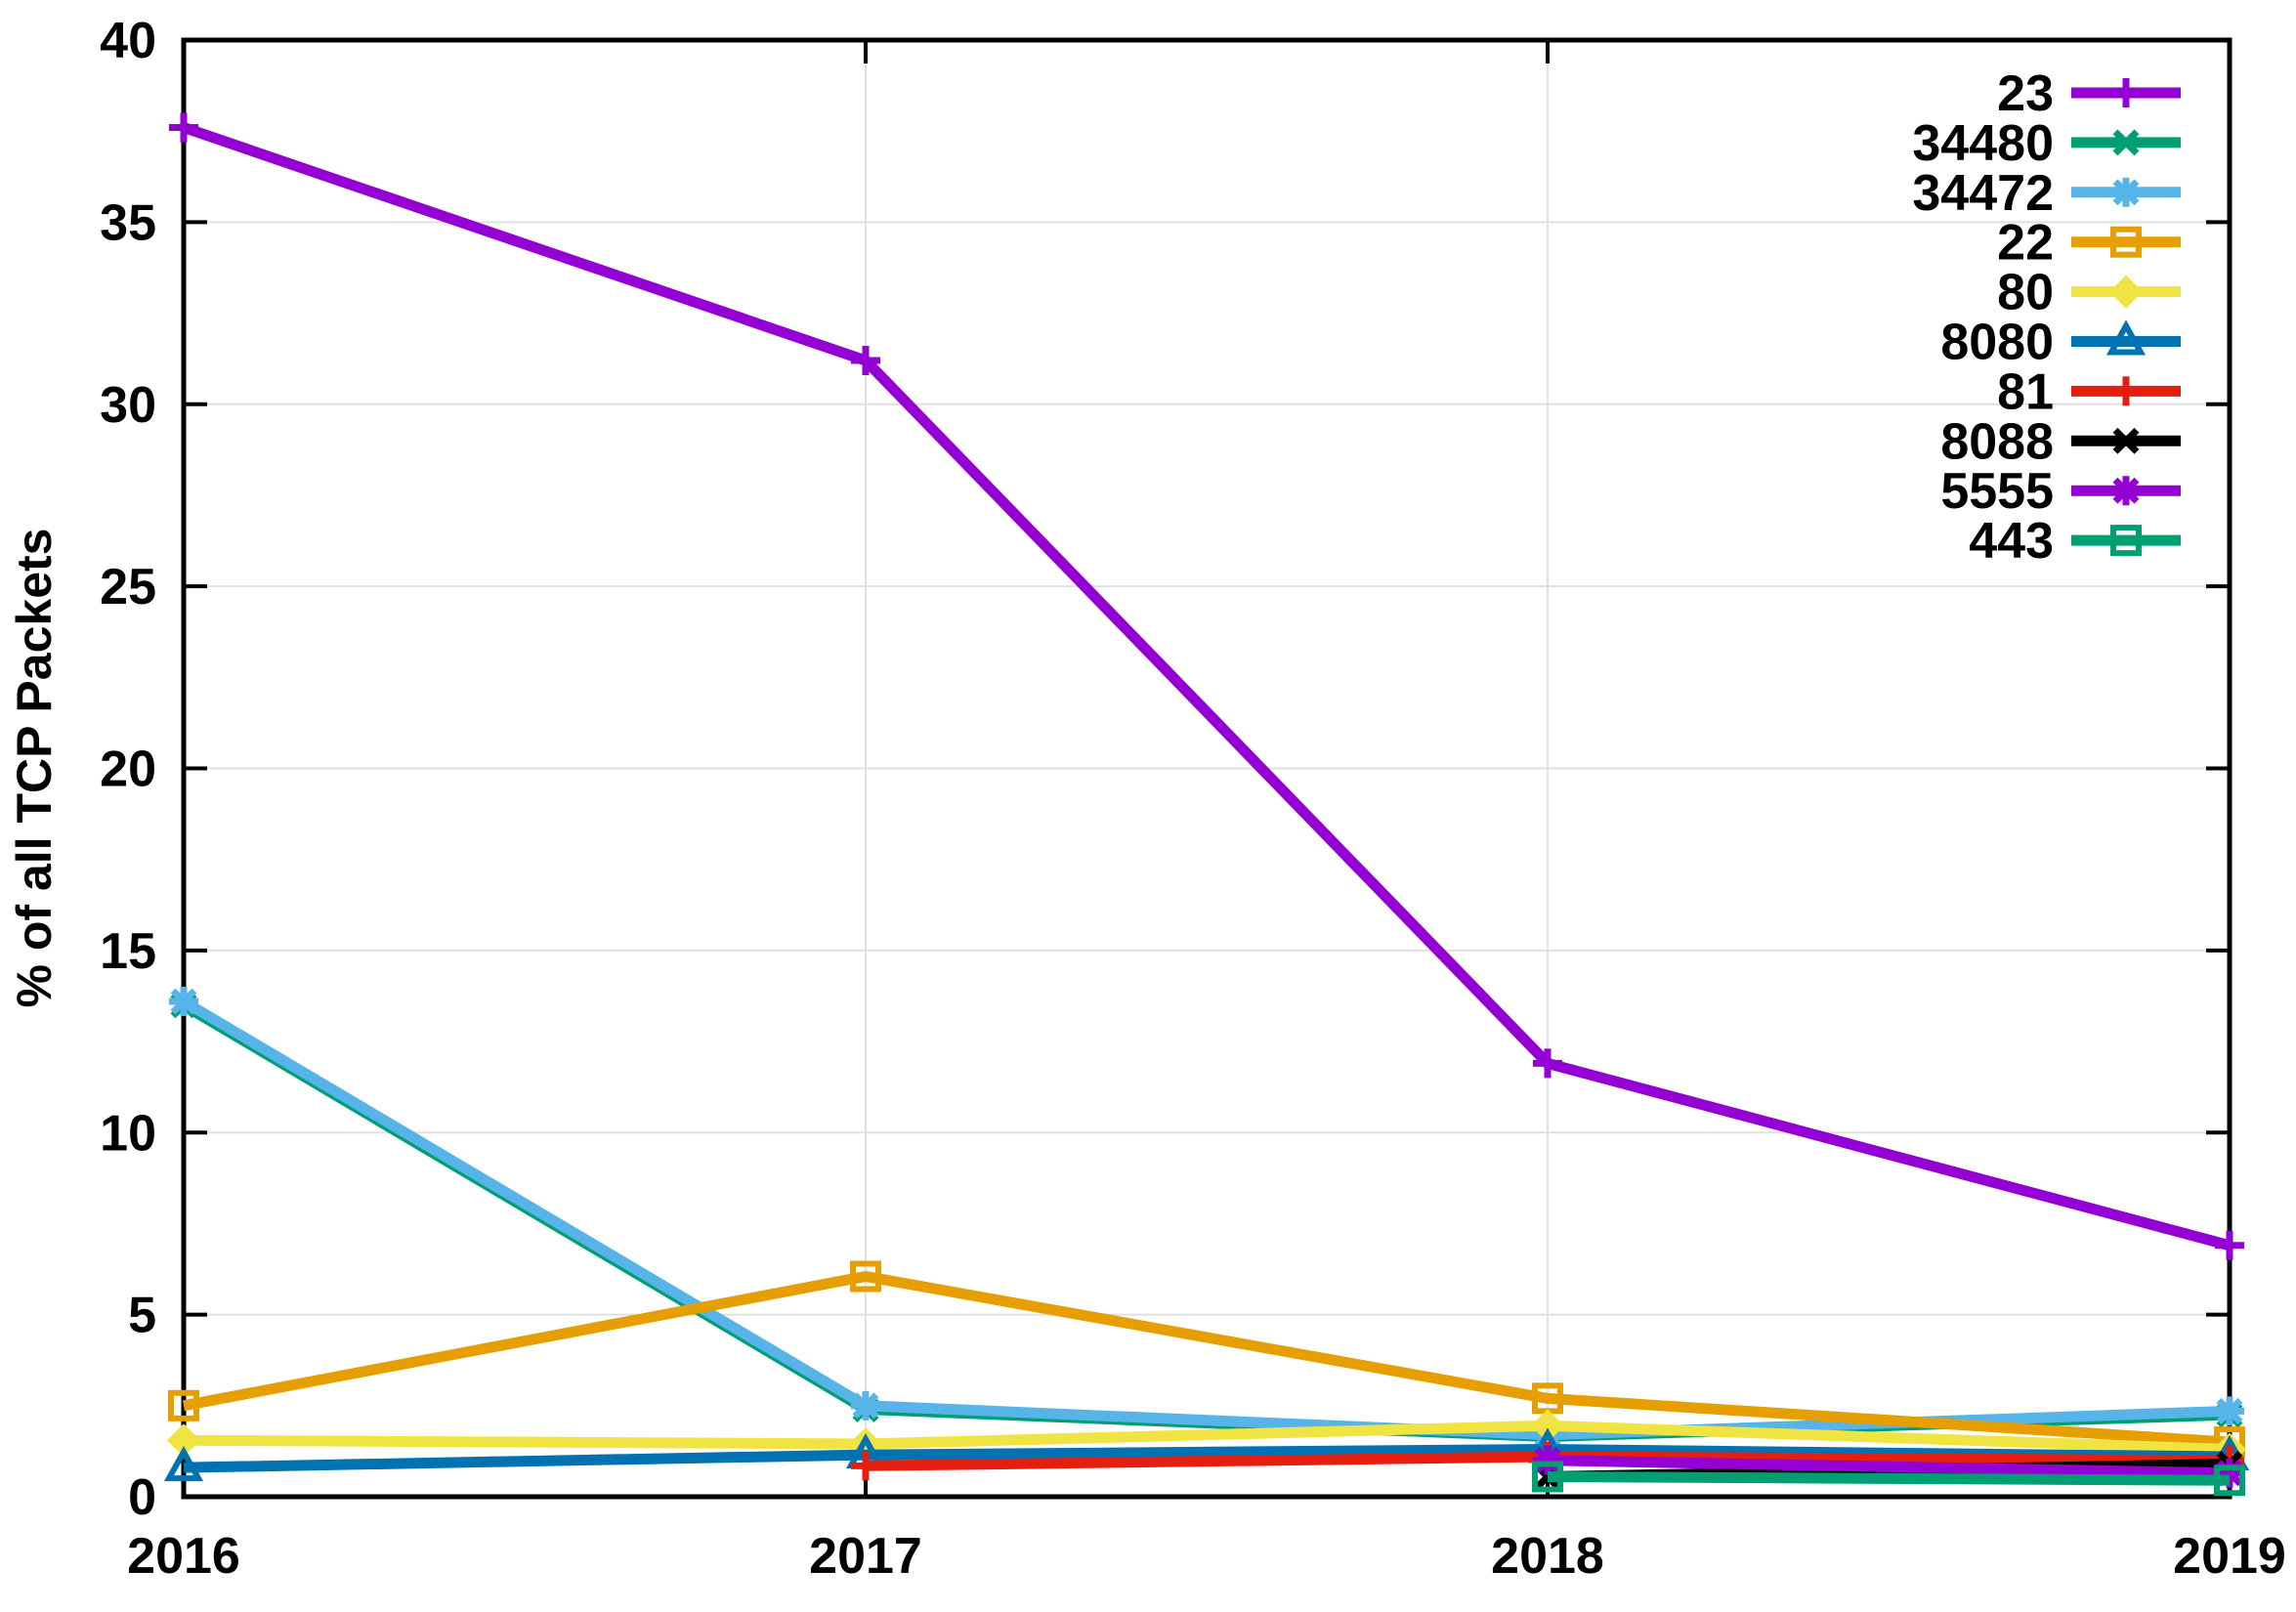 The image size is (2296, 1612). Describe the element at coordinates (2012, 541) in the screenshot. I see `legend-label-443: 443` at that location.